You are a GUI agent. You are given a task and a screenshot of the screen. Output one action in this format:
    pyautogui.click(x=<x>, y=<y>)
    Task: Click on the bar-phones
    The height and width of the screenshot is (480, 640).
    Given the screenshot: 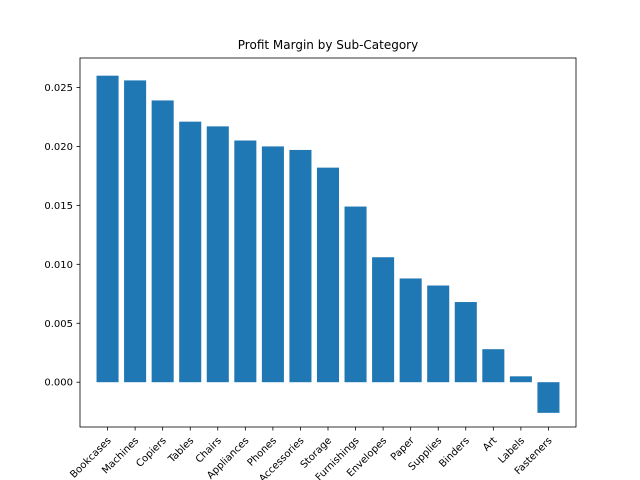 What is the action you would take?
    pyautogui.click(x=272, y=264)
    